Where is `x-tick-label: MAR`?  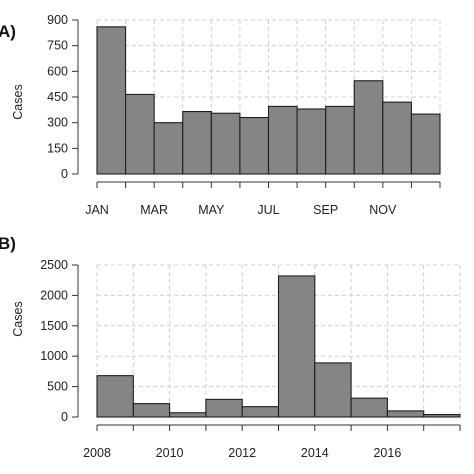
x-tick-label: MAR is located at coordinates (154, 210).